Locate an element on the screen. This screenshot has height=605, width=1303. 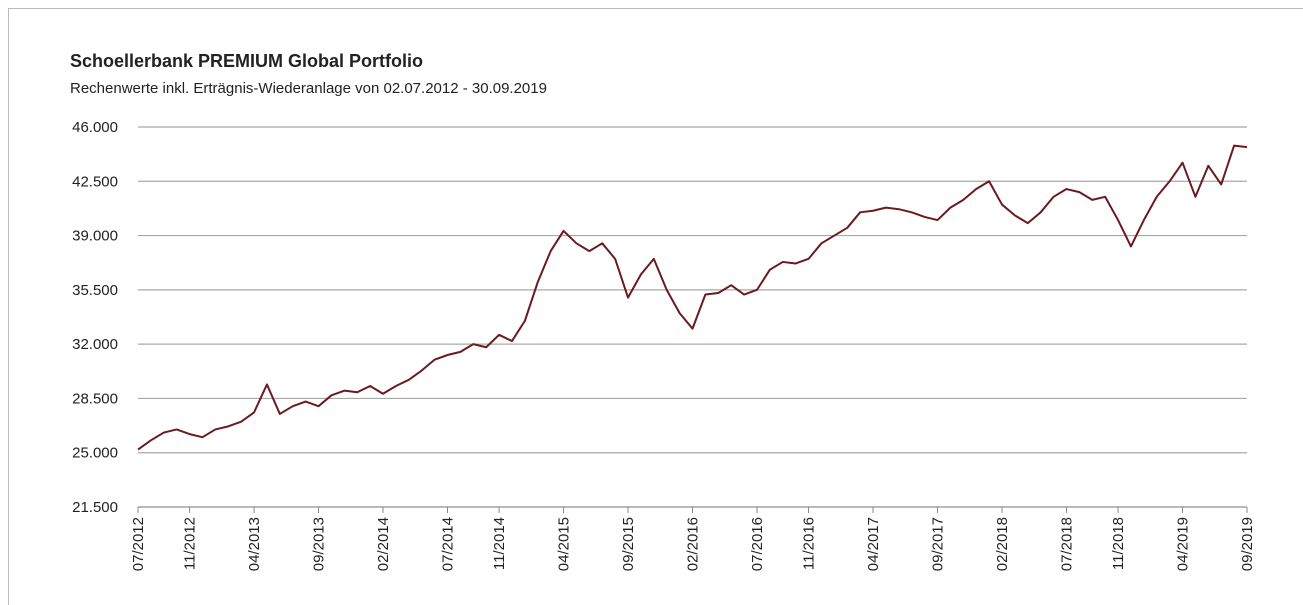
x-tick-label: 09/2017 is located at coordinates (938, 544).